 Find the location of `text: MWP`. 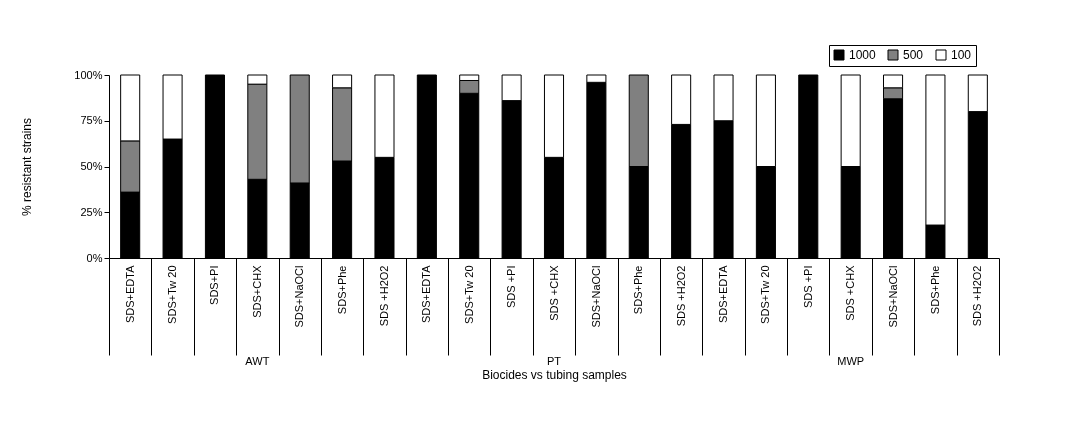

text: MWP is located at coordinates (851, 361).